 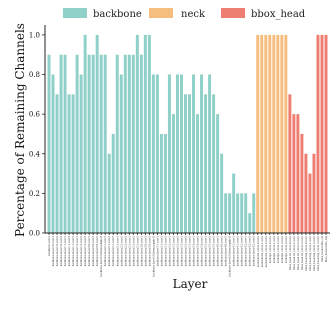 What do you see at coordinates (141, 251) in the screenshot?
I see `x-tick-label: backbone.layer3.0.conv1` at bounding box center [141, 251].